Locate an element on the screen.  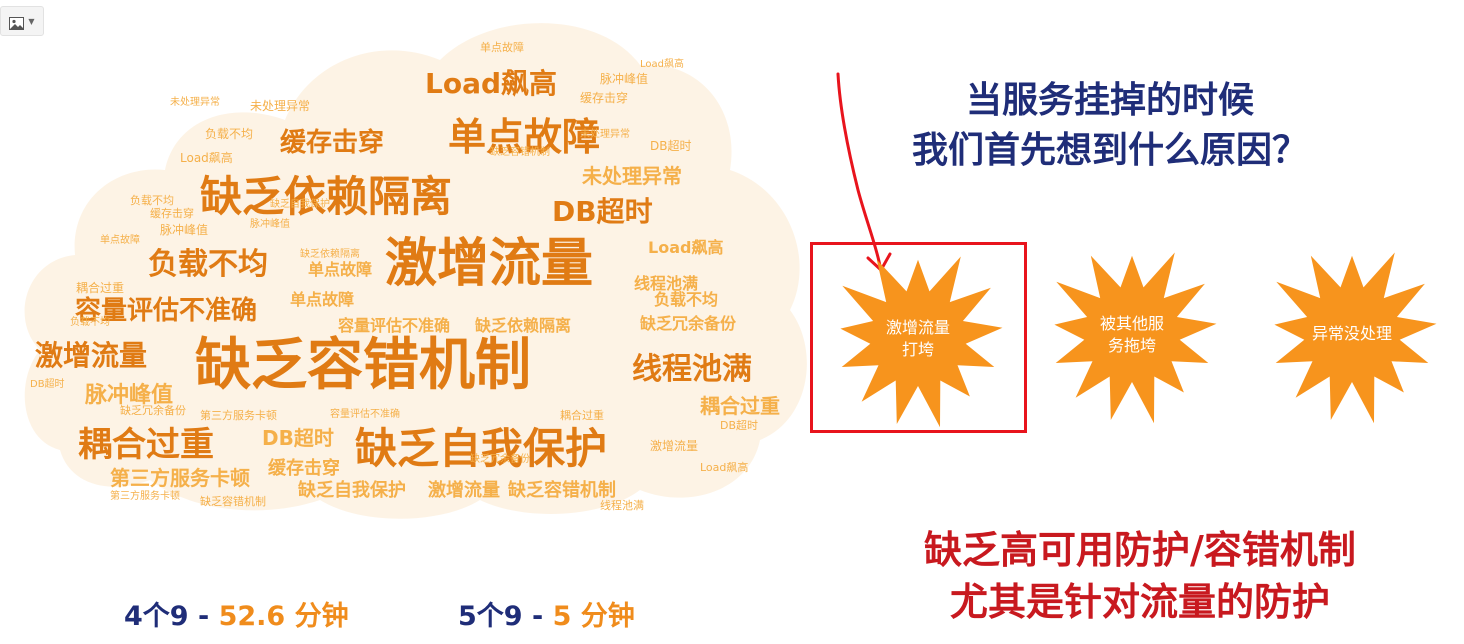
sla-downtime: 5 分钟 is located at coordinates (593, 616).